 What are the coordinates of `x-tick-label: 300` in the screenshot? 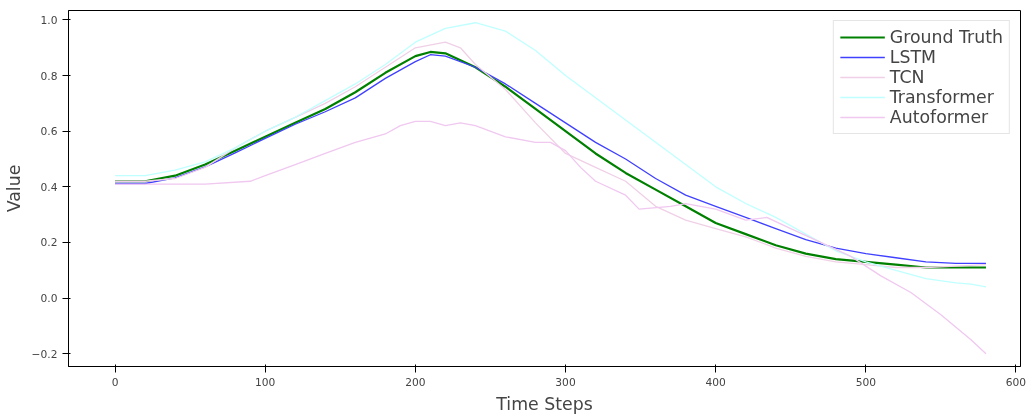 It's located at (565, 382).